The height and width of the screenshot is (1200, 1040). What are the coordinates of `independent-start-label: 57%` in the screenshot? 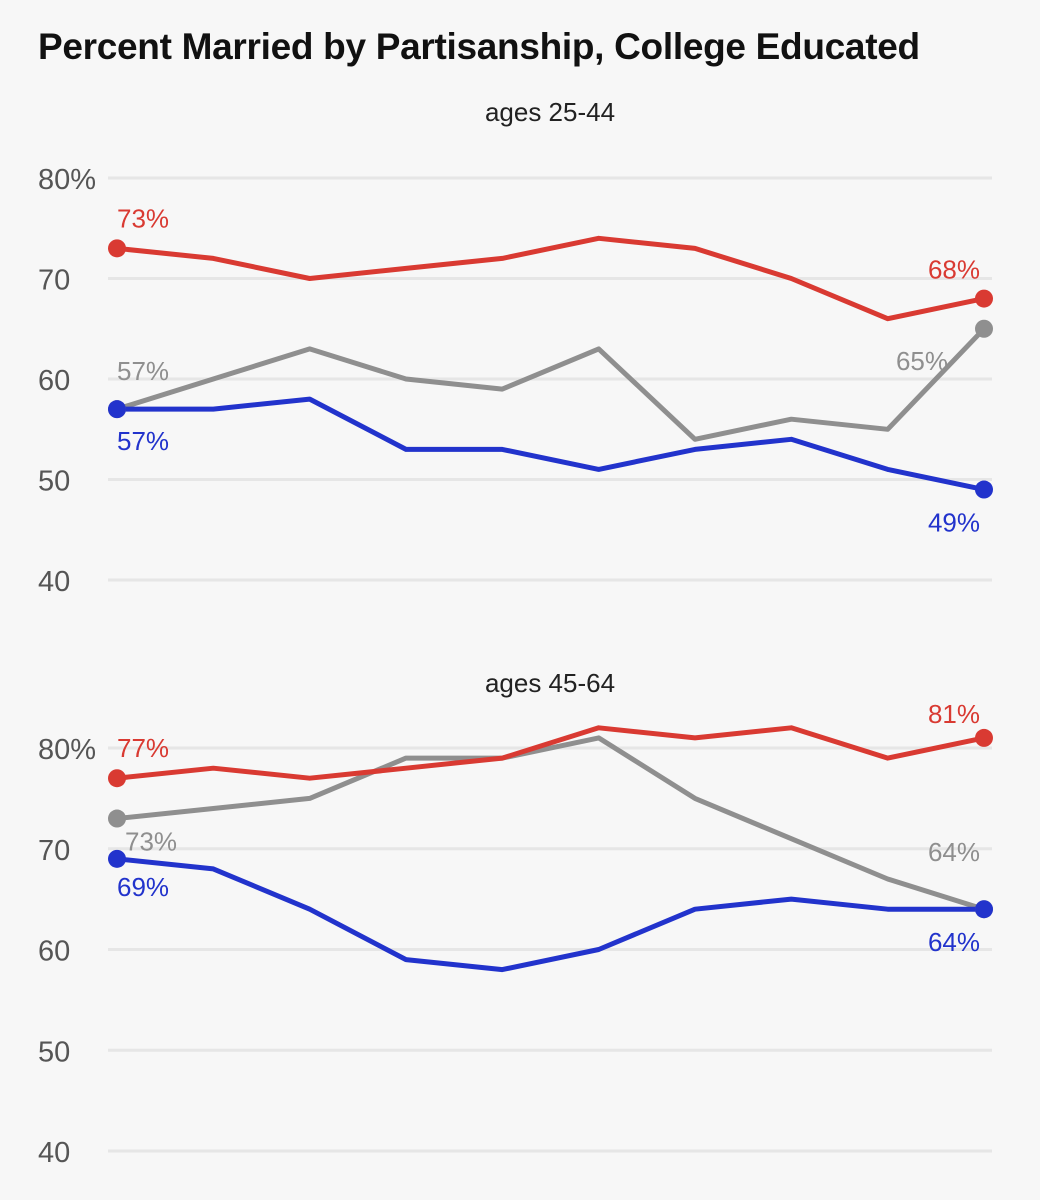 It's located at (143, 371).